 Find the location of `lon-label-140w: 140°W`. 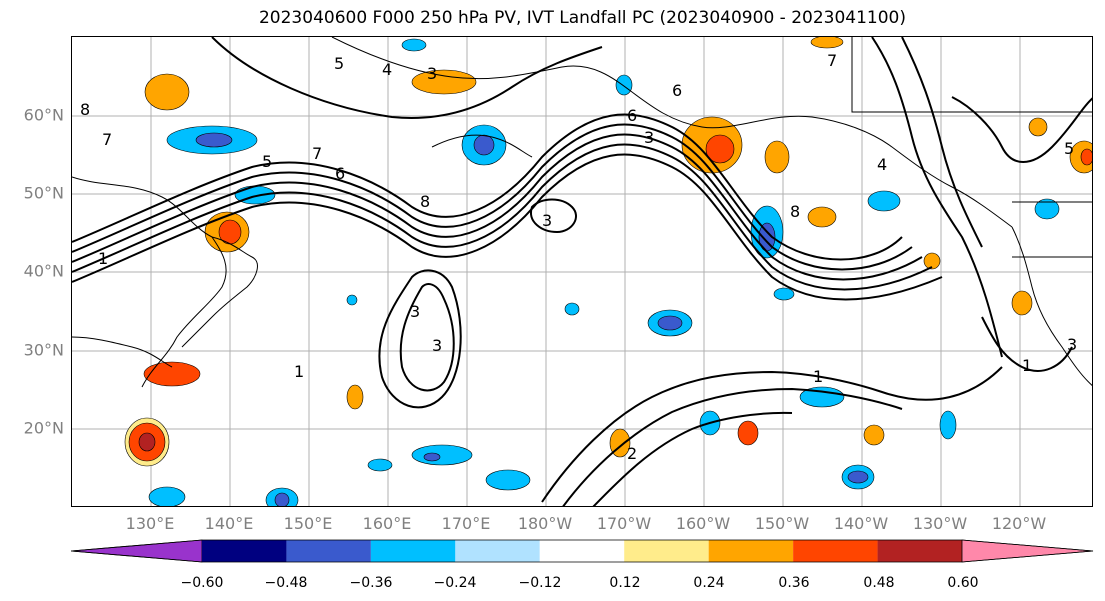

lon-label-140w: 140°W is located at coordinates (861, 523).